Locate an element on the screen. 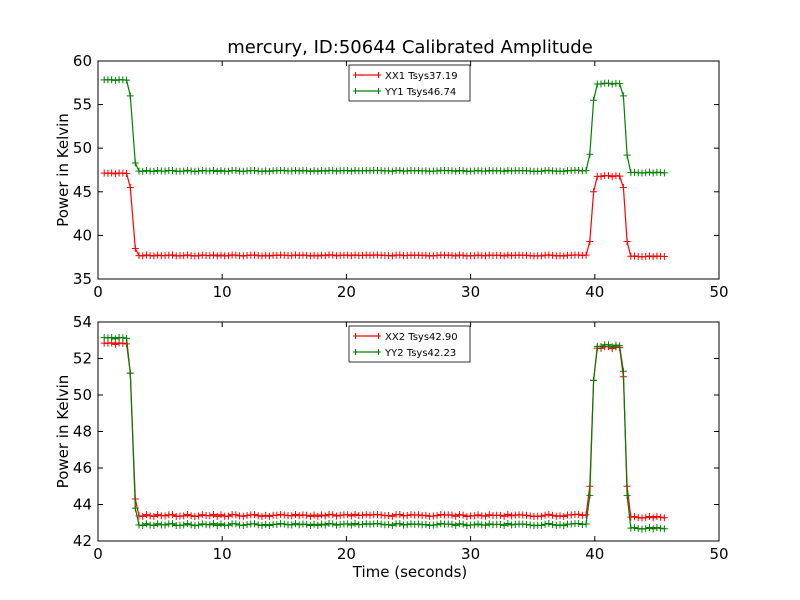 The height and width of the screenshot is (600, 800). x-tick-label: 50 is located at coordinates (718, 554).